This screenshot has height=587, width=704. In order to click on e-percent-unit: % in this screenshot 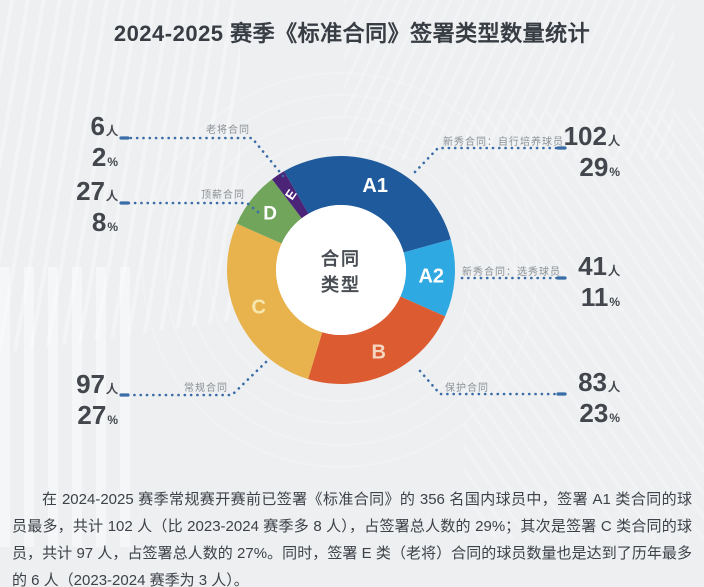, I will do `click(112, 162)`.